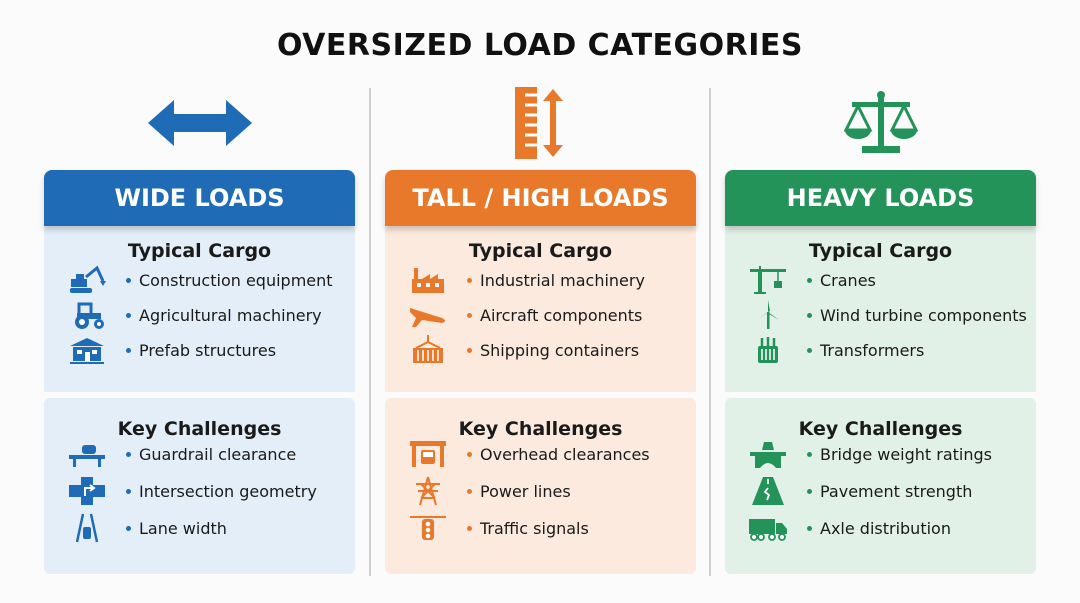 Image resolution: width=1080 pixels, height=603 pixels. Describe the element at coordinates (768, 280) in the screenshot. I see `tower-crane-icon` at that location.